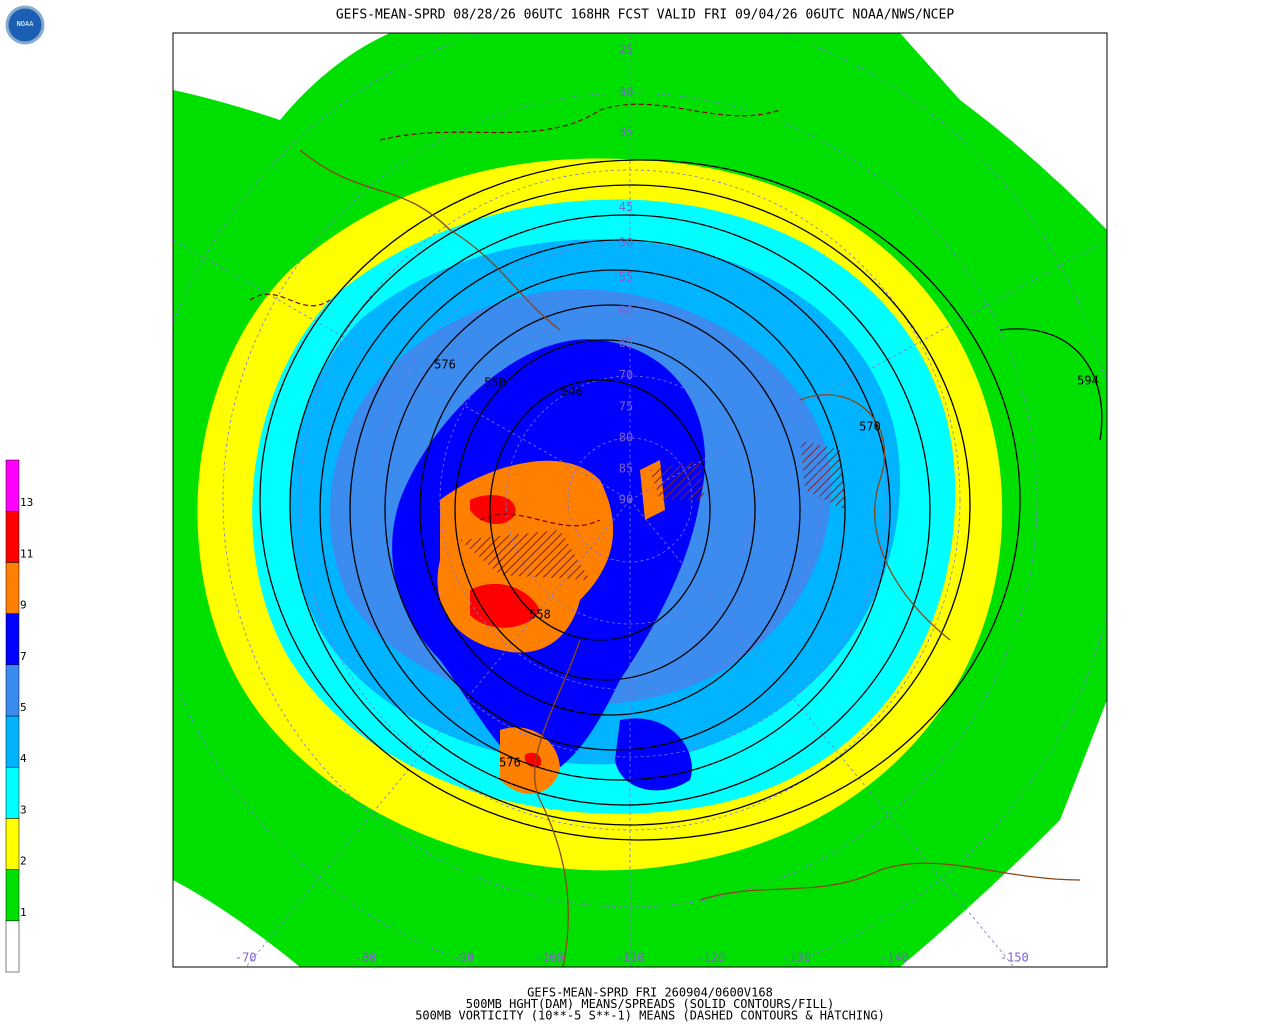 This screenshot has width=1280, height=1024. I want to click on longitude-label: -140, so click(894, 958).